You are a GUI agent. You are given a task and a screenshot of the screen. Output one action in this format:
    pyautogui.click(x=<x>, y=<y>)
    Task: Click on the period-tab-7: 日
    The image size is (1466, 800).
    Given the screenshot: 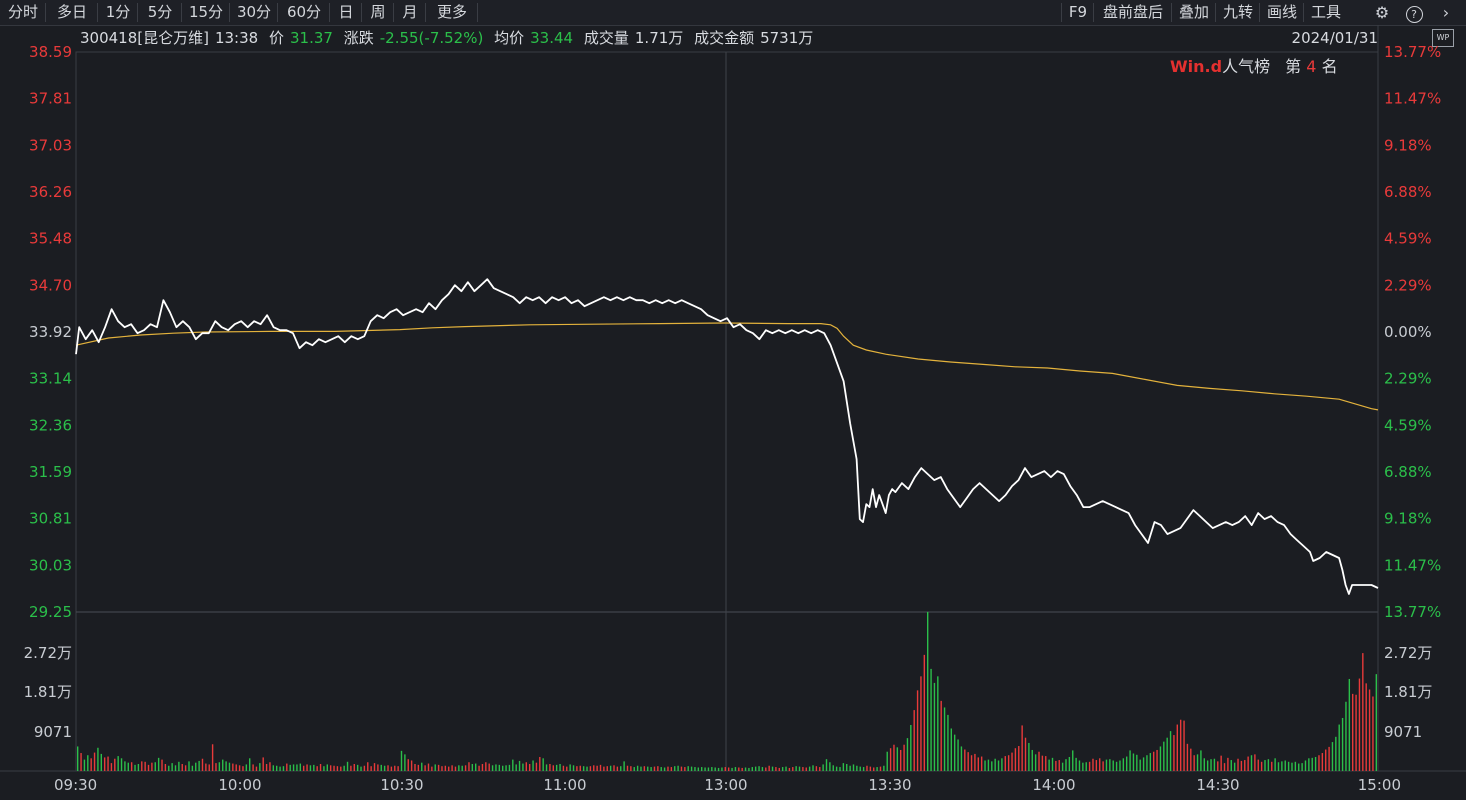 What is the action you would take?
    pyautogui.click(x=346, y=12)
    